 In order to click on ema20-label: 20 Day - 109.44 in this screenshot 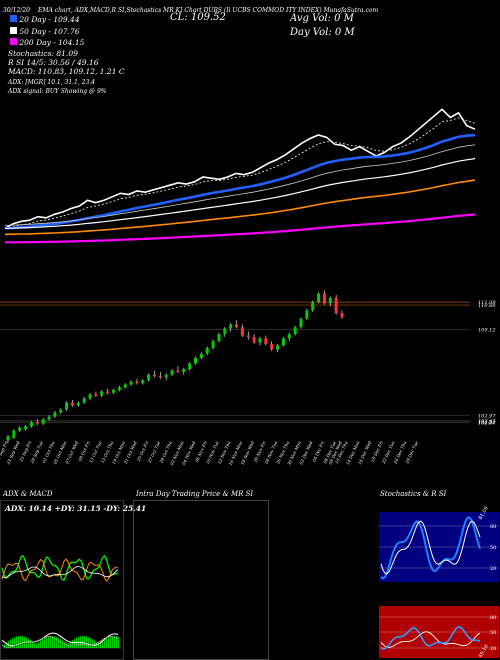, I will do `click(49, 19)`.